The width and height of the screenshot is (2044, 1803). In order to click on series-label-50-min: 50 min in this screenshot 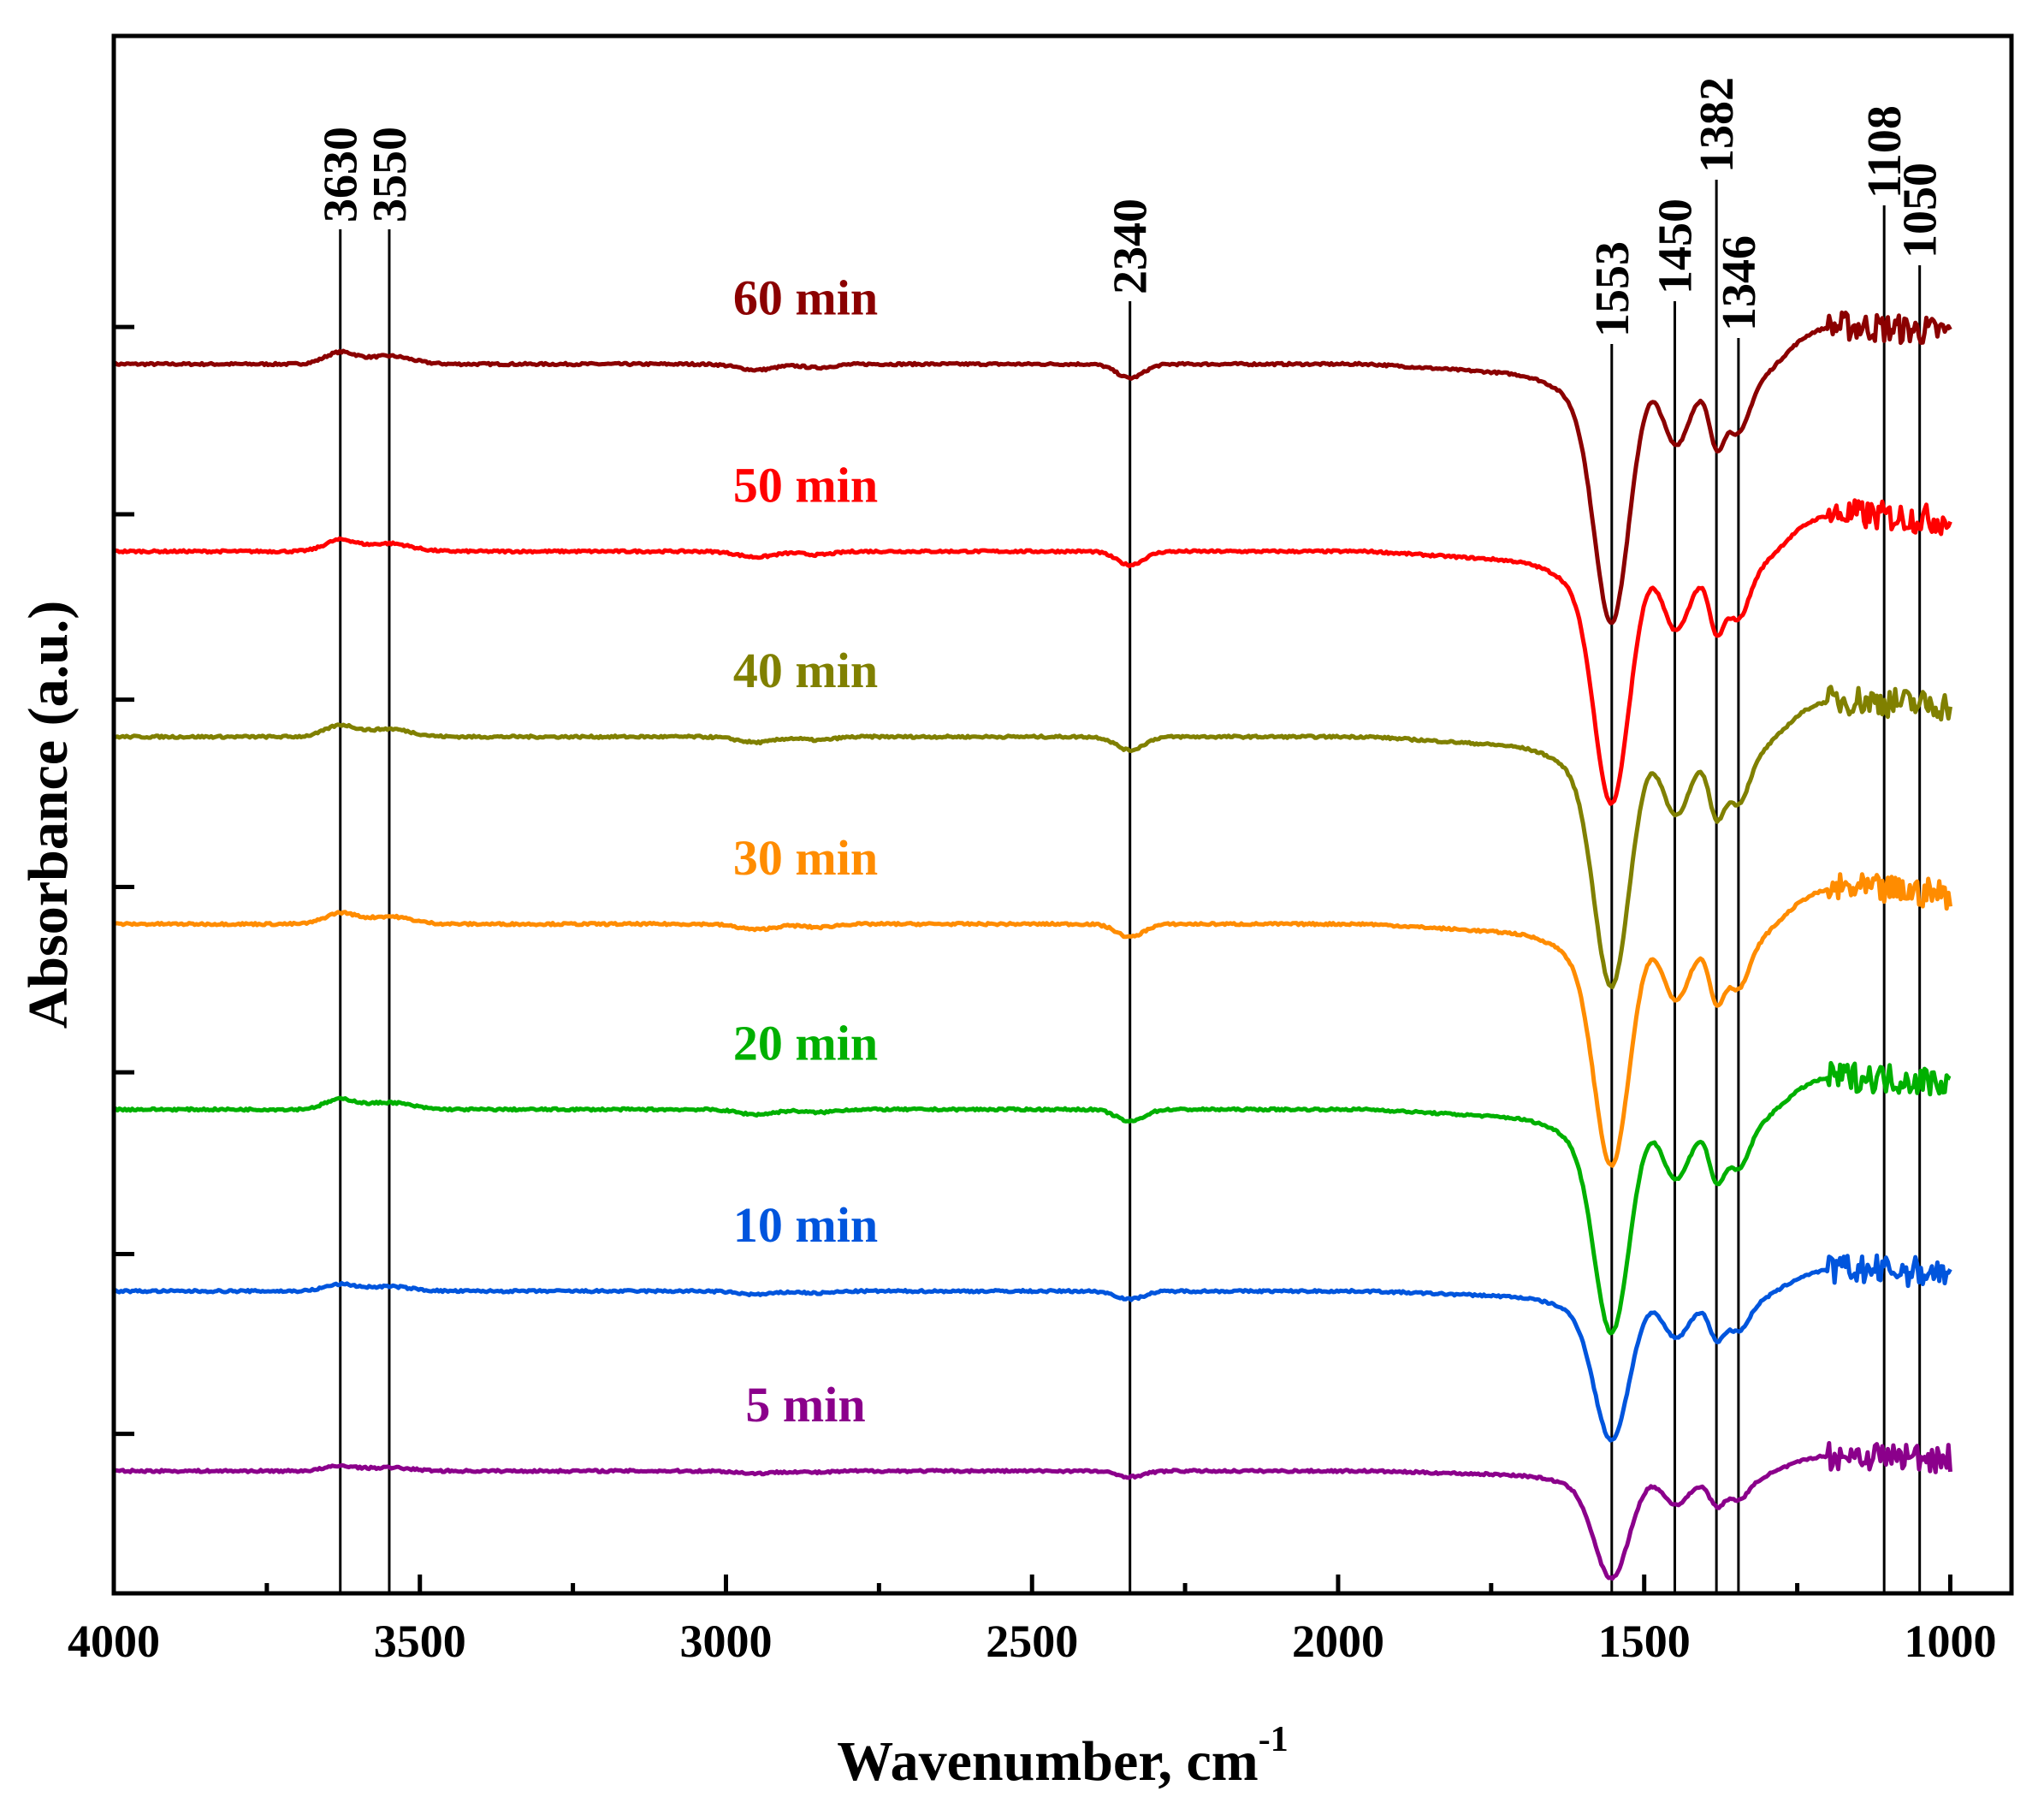, I will do `click(805, 485)`.